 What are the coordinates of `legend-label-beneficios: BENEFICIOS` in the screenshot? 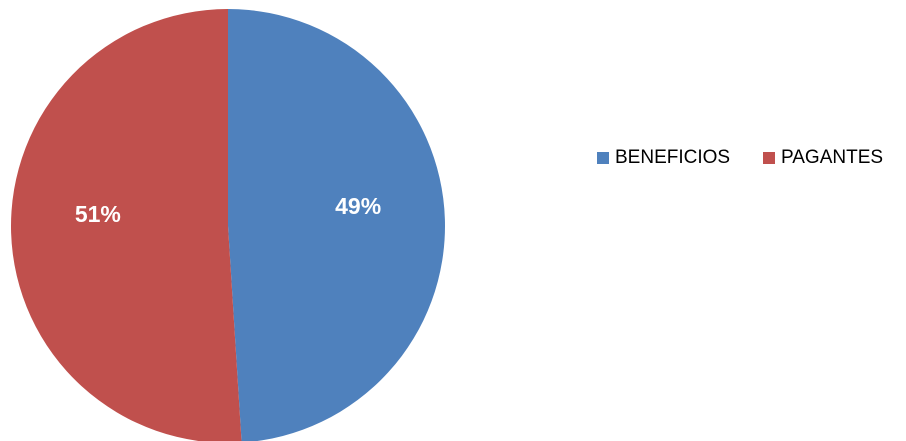 It's located at (672, 157).